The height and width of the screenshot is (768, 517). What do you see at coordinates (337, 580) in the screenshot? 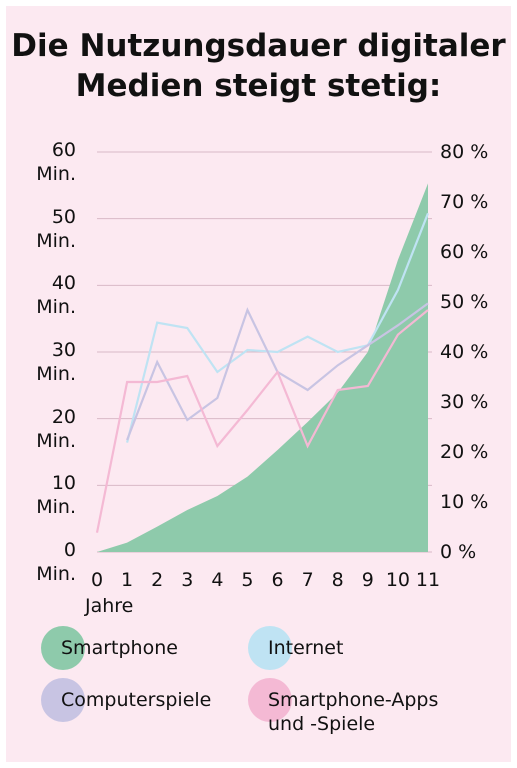
I see `x-tick-label: 8` at bounding box center [337, 580].